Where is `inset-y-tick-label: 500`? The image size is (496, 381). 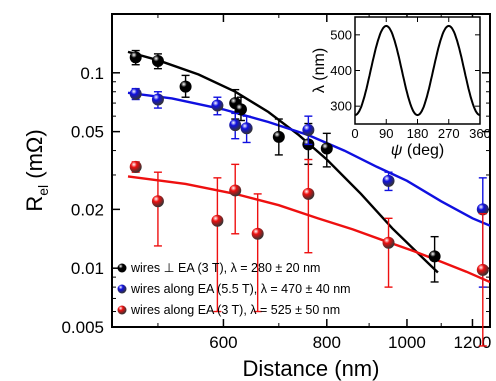 inset-y-tick-label: 500 is located at coordinates (341, 34).